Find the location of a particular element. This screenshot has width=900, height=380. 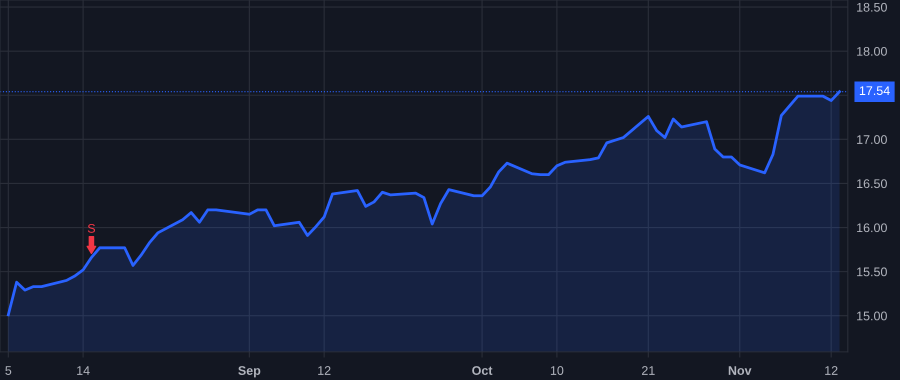

x-tick-label: 21 is located at coordinates (648, 370).